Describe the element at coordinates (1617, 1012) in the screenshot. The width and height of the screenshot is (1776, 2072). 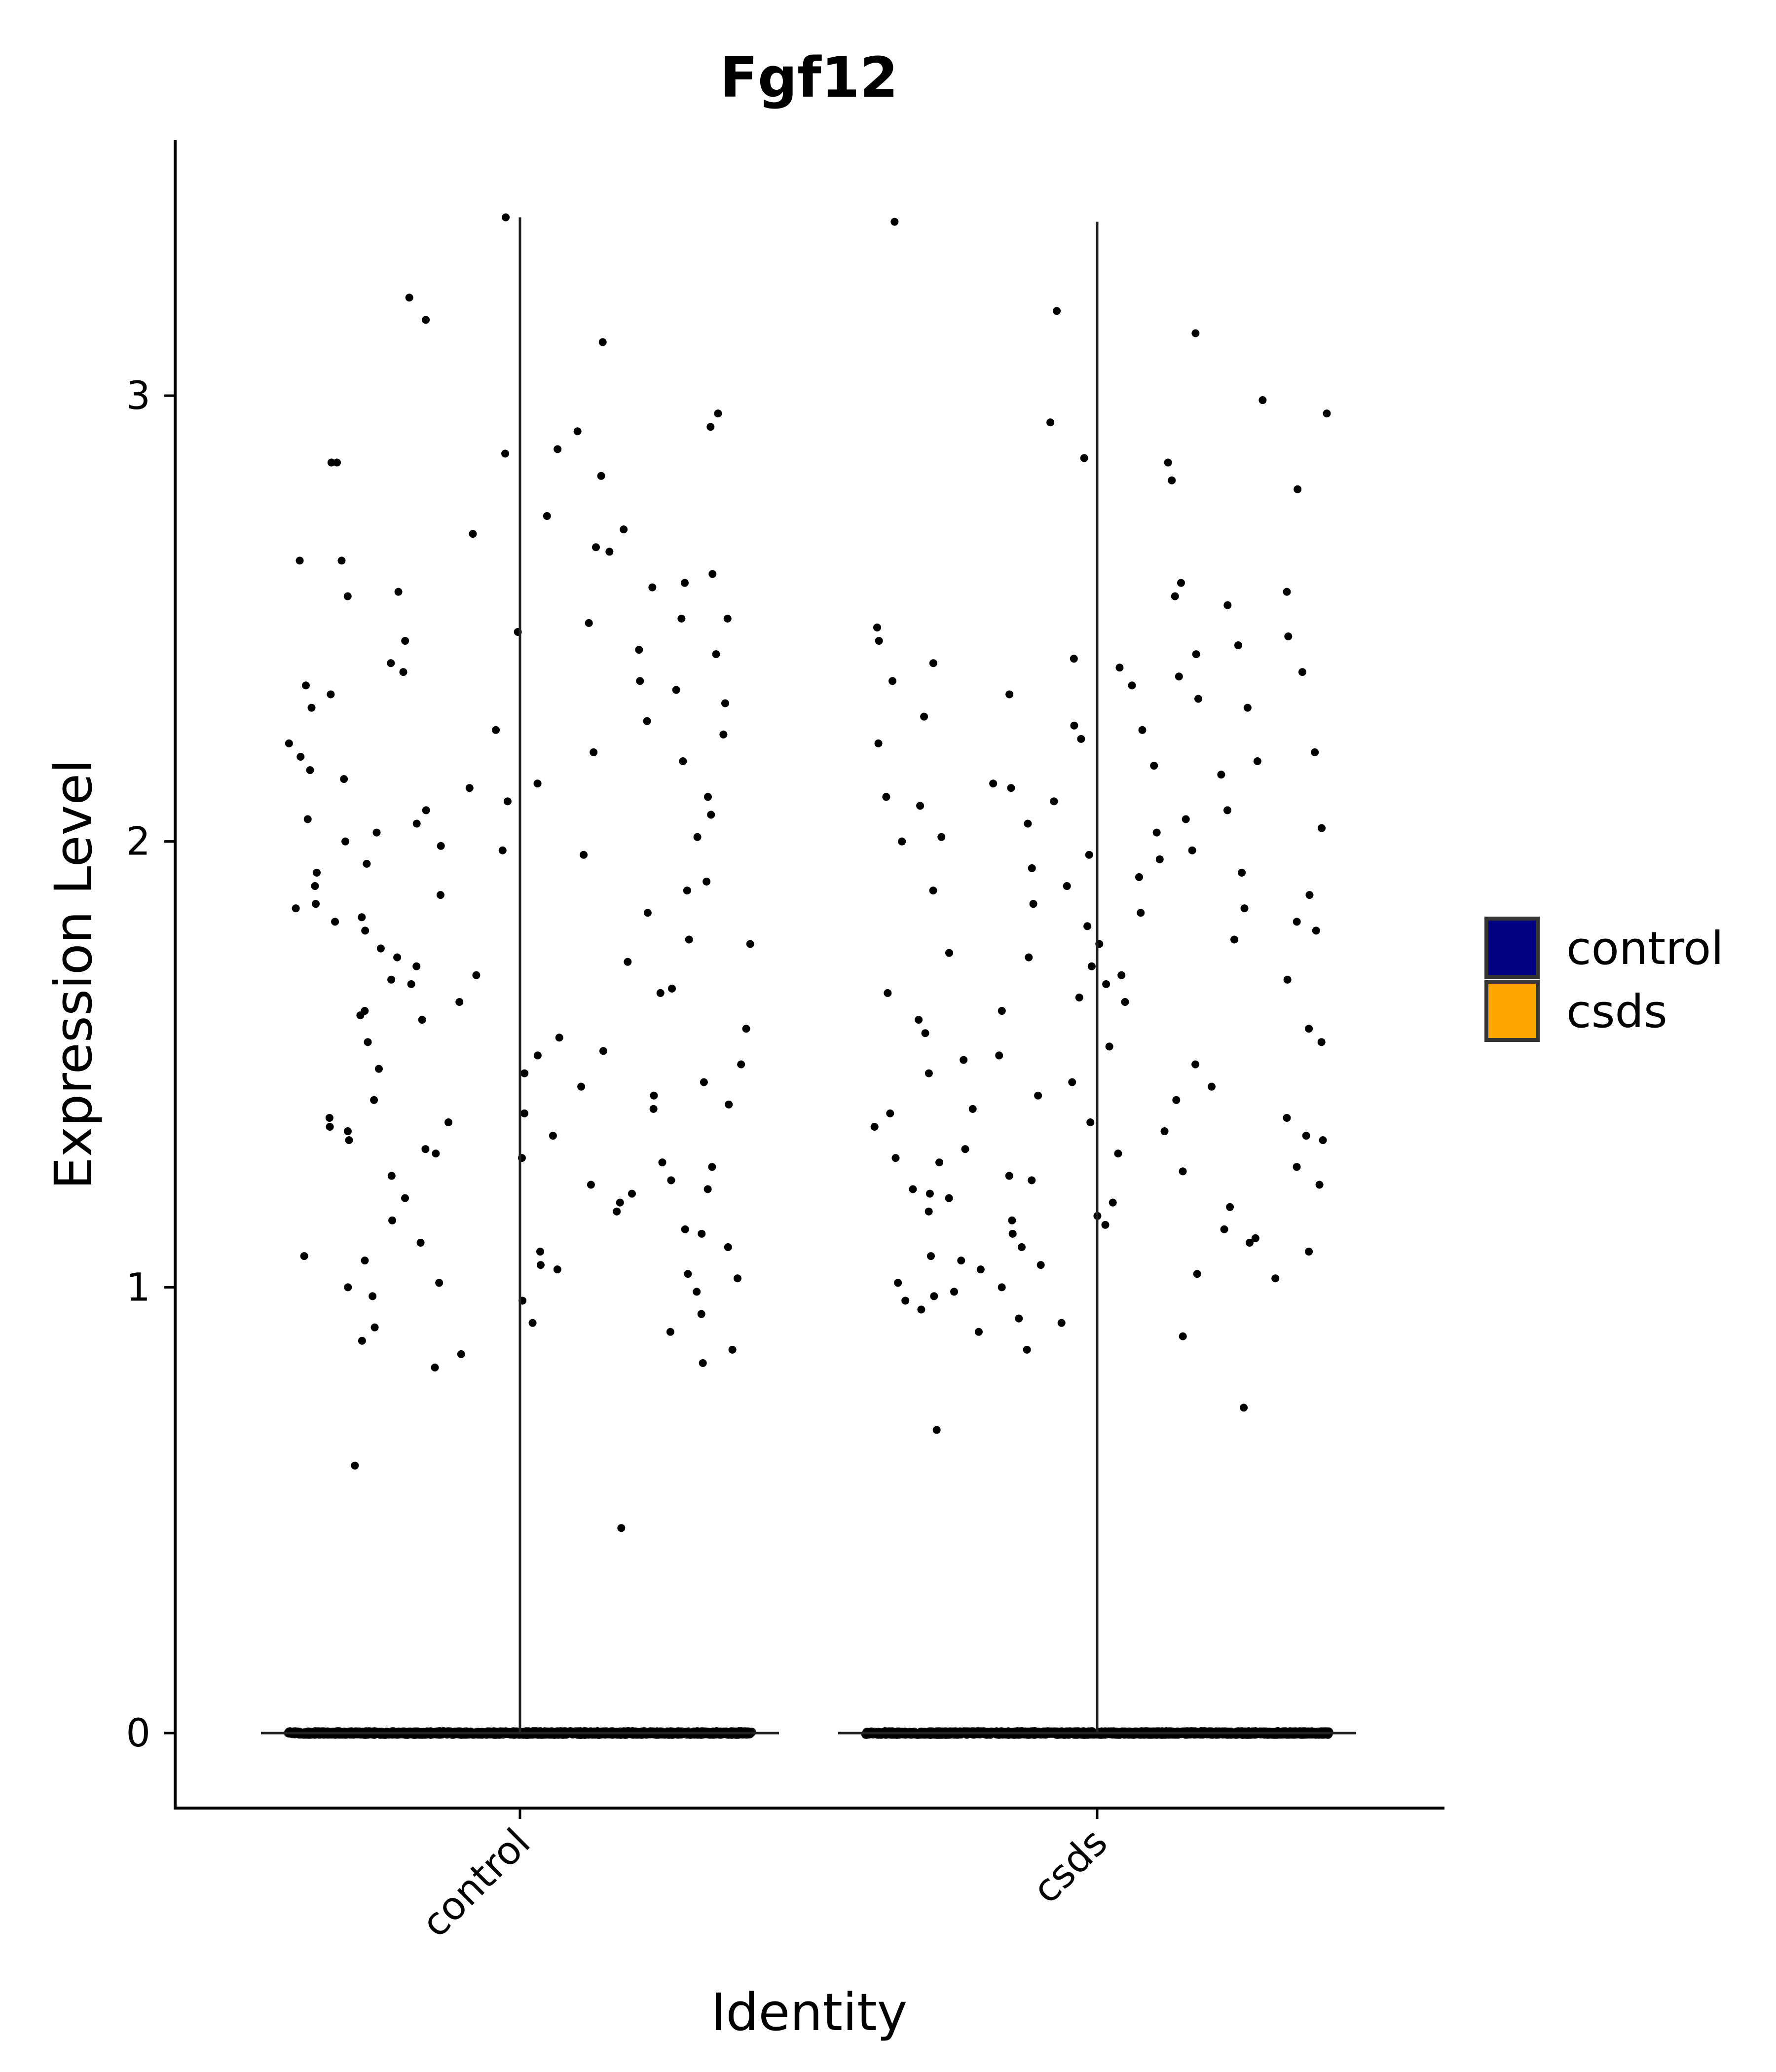
I see `legend-label: csds` at that location.